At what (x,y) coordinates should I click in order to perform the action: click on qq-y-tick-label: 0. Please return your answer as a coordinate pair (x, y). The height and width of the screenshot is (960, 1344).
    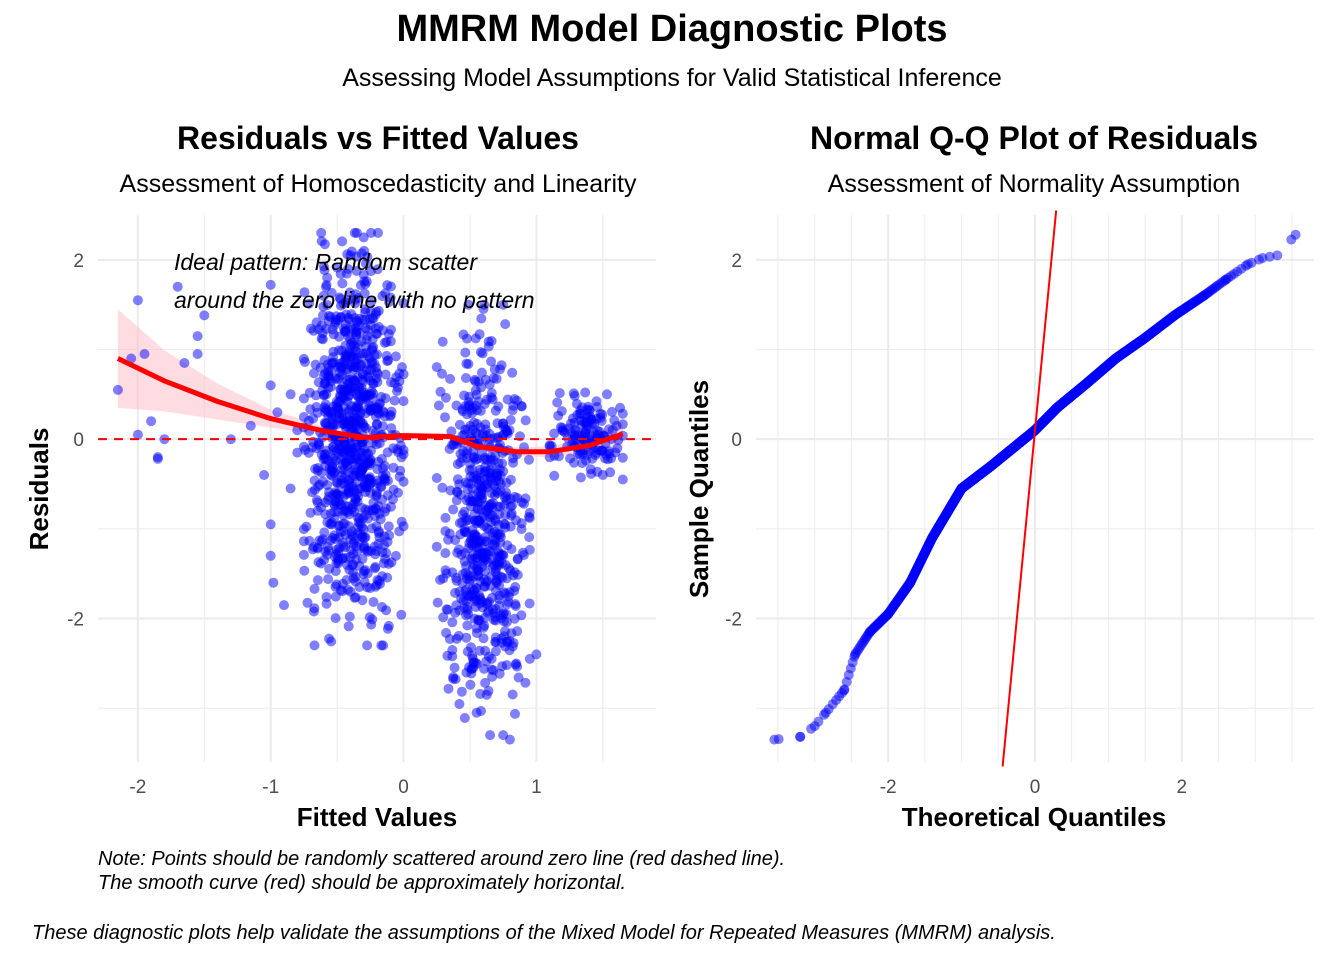
    Looking at the image, I should click on (736, 440).